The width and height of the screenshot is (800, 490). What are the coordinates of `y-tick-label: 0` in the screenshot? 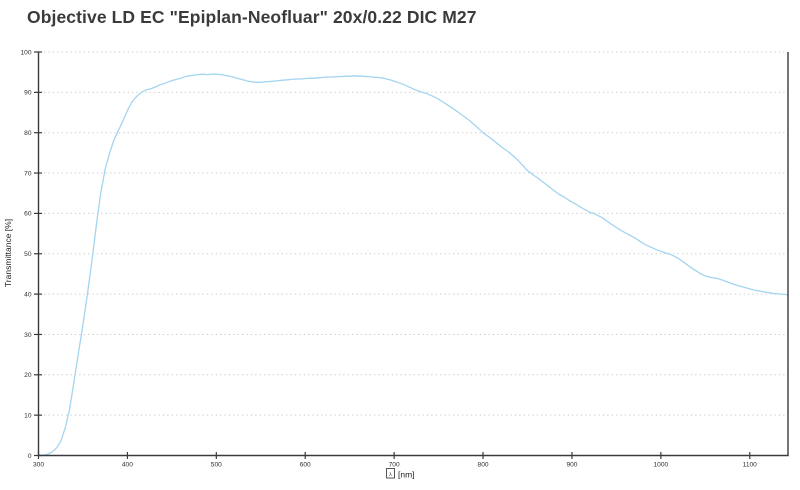 It's located at (30, 456).